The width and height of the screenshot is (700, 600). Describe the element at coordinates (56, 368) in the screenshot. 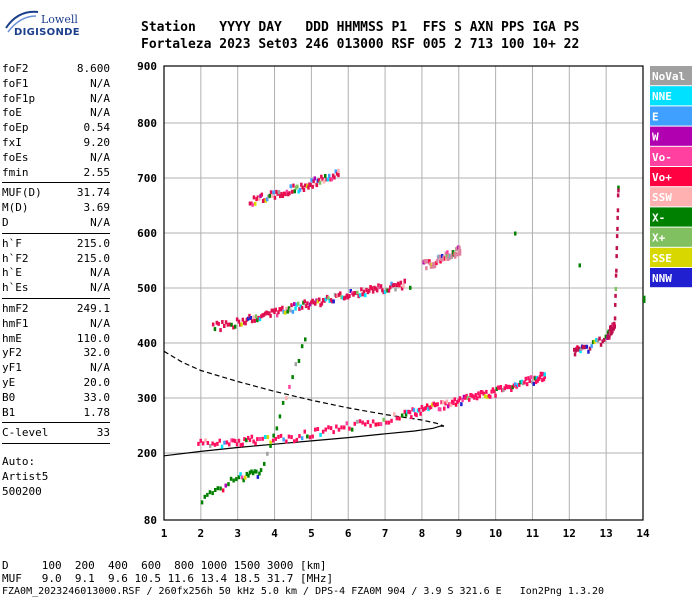

I see `param-row-yf1: yF1 N/A` at that location.